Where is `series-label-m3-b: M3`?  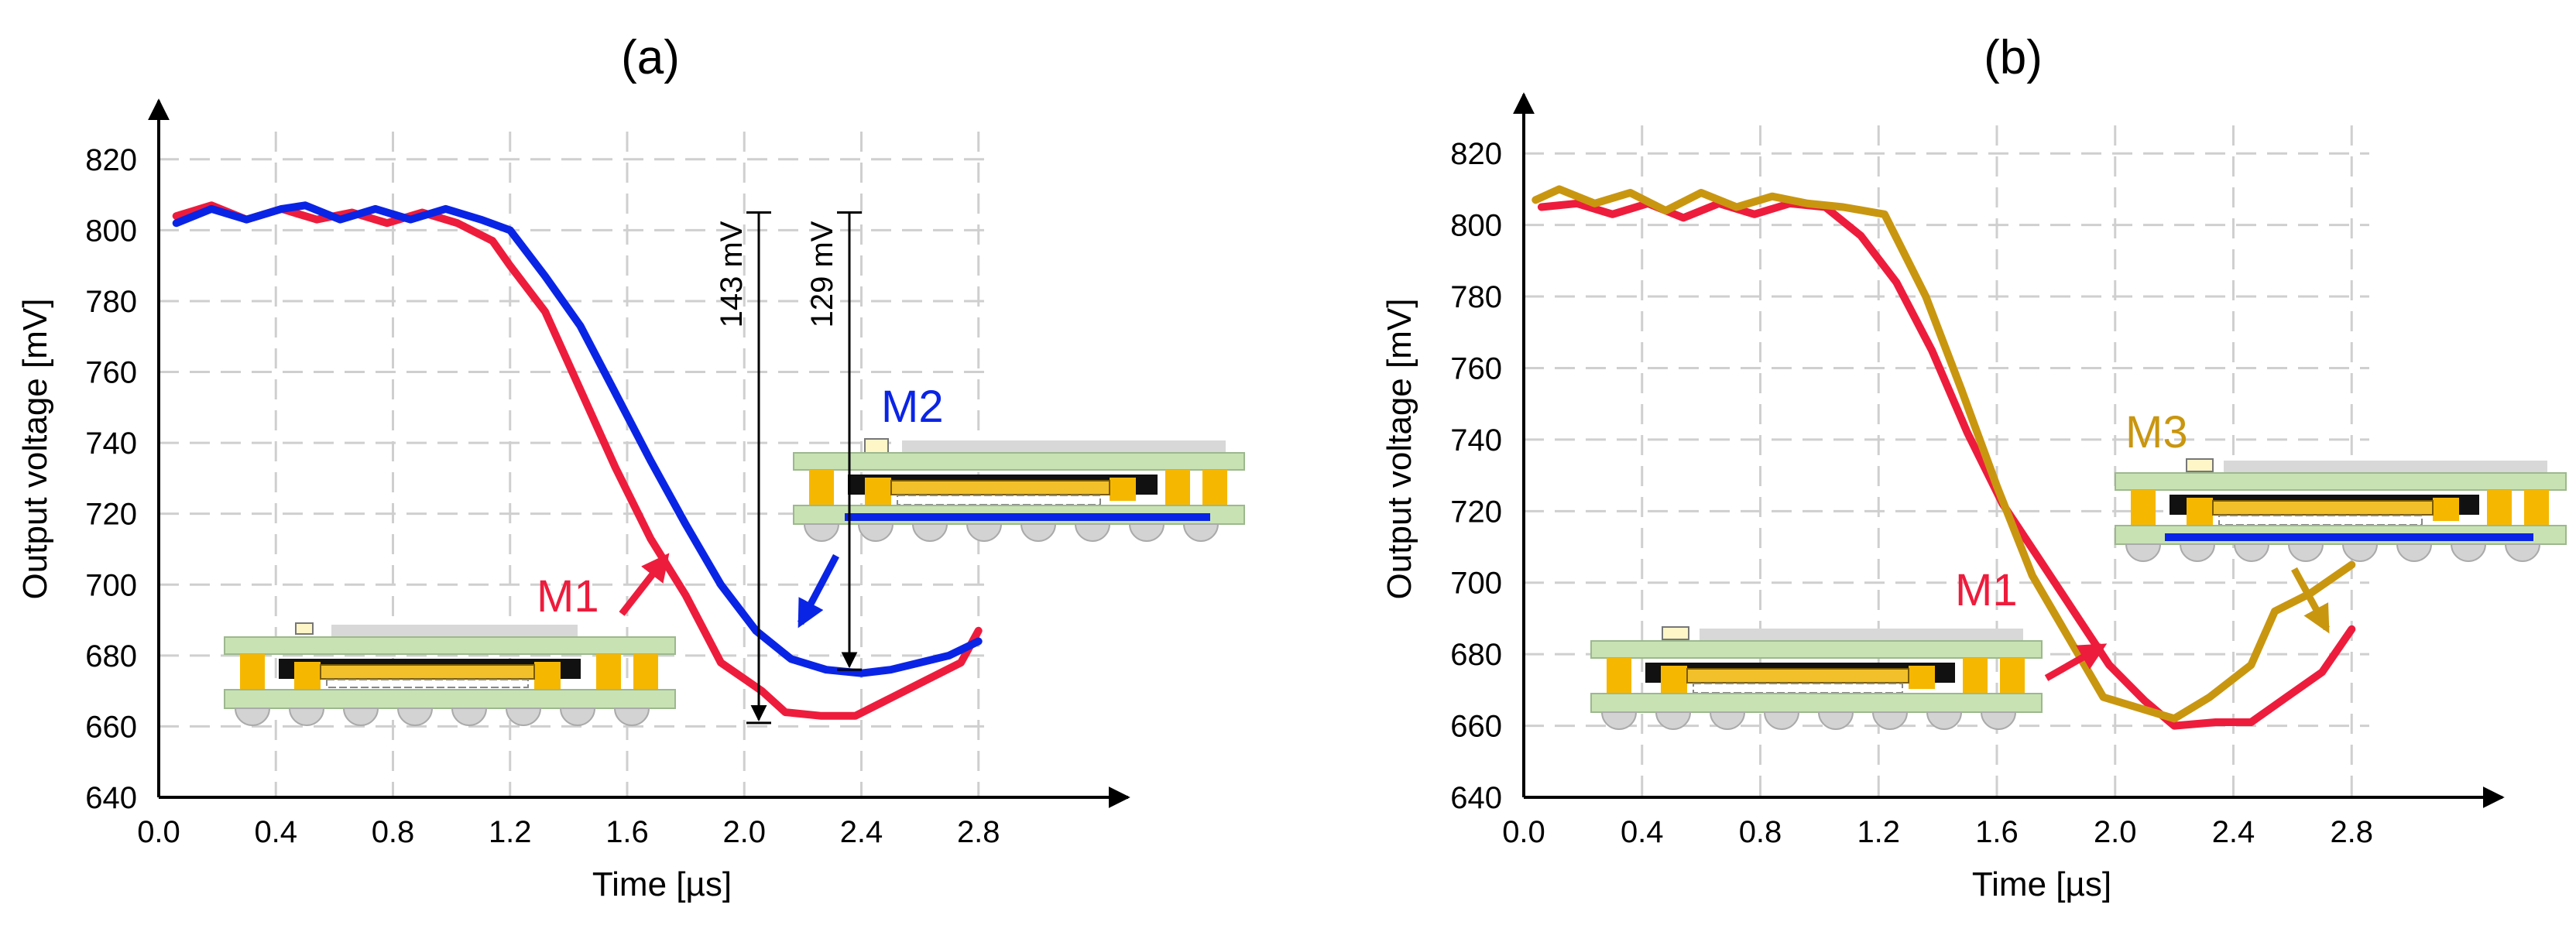
series-label-m3-b: M3 is located at coordinates (2156, 432).